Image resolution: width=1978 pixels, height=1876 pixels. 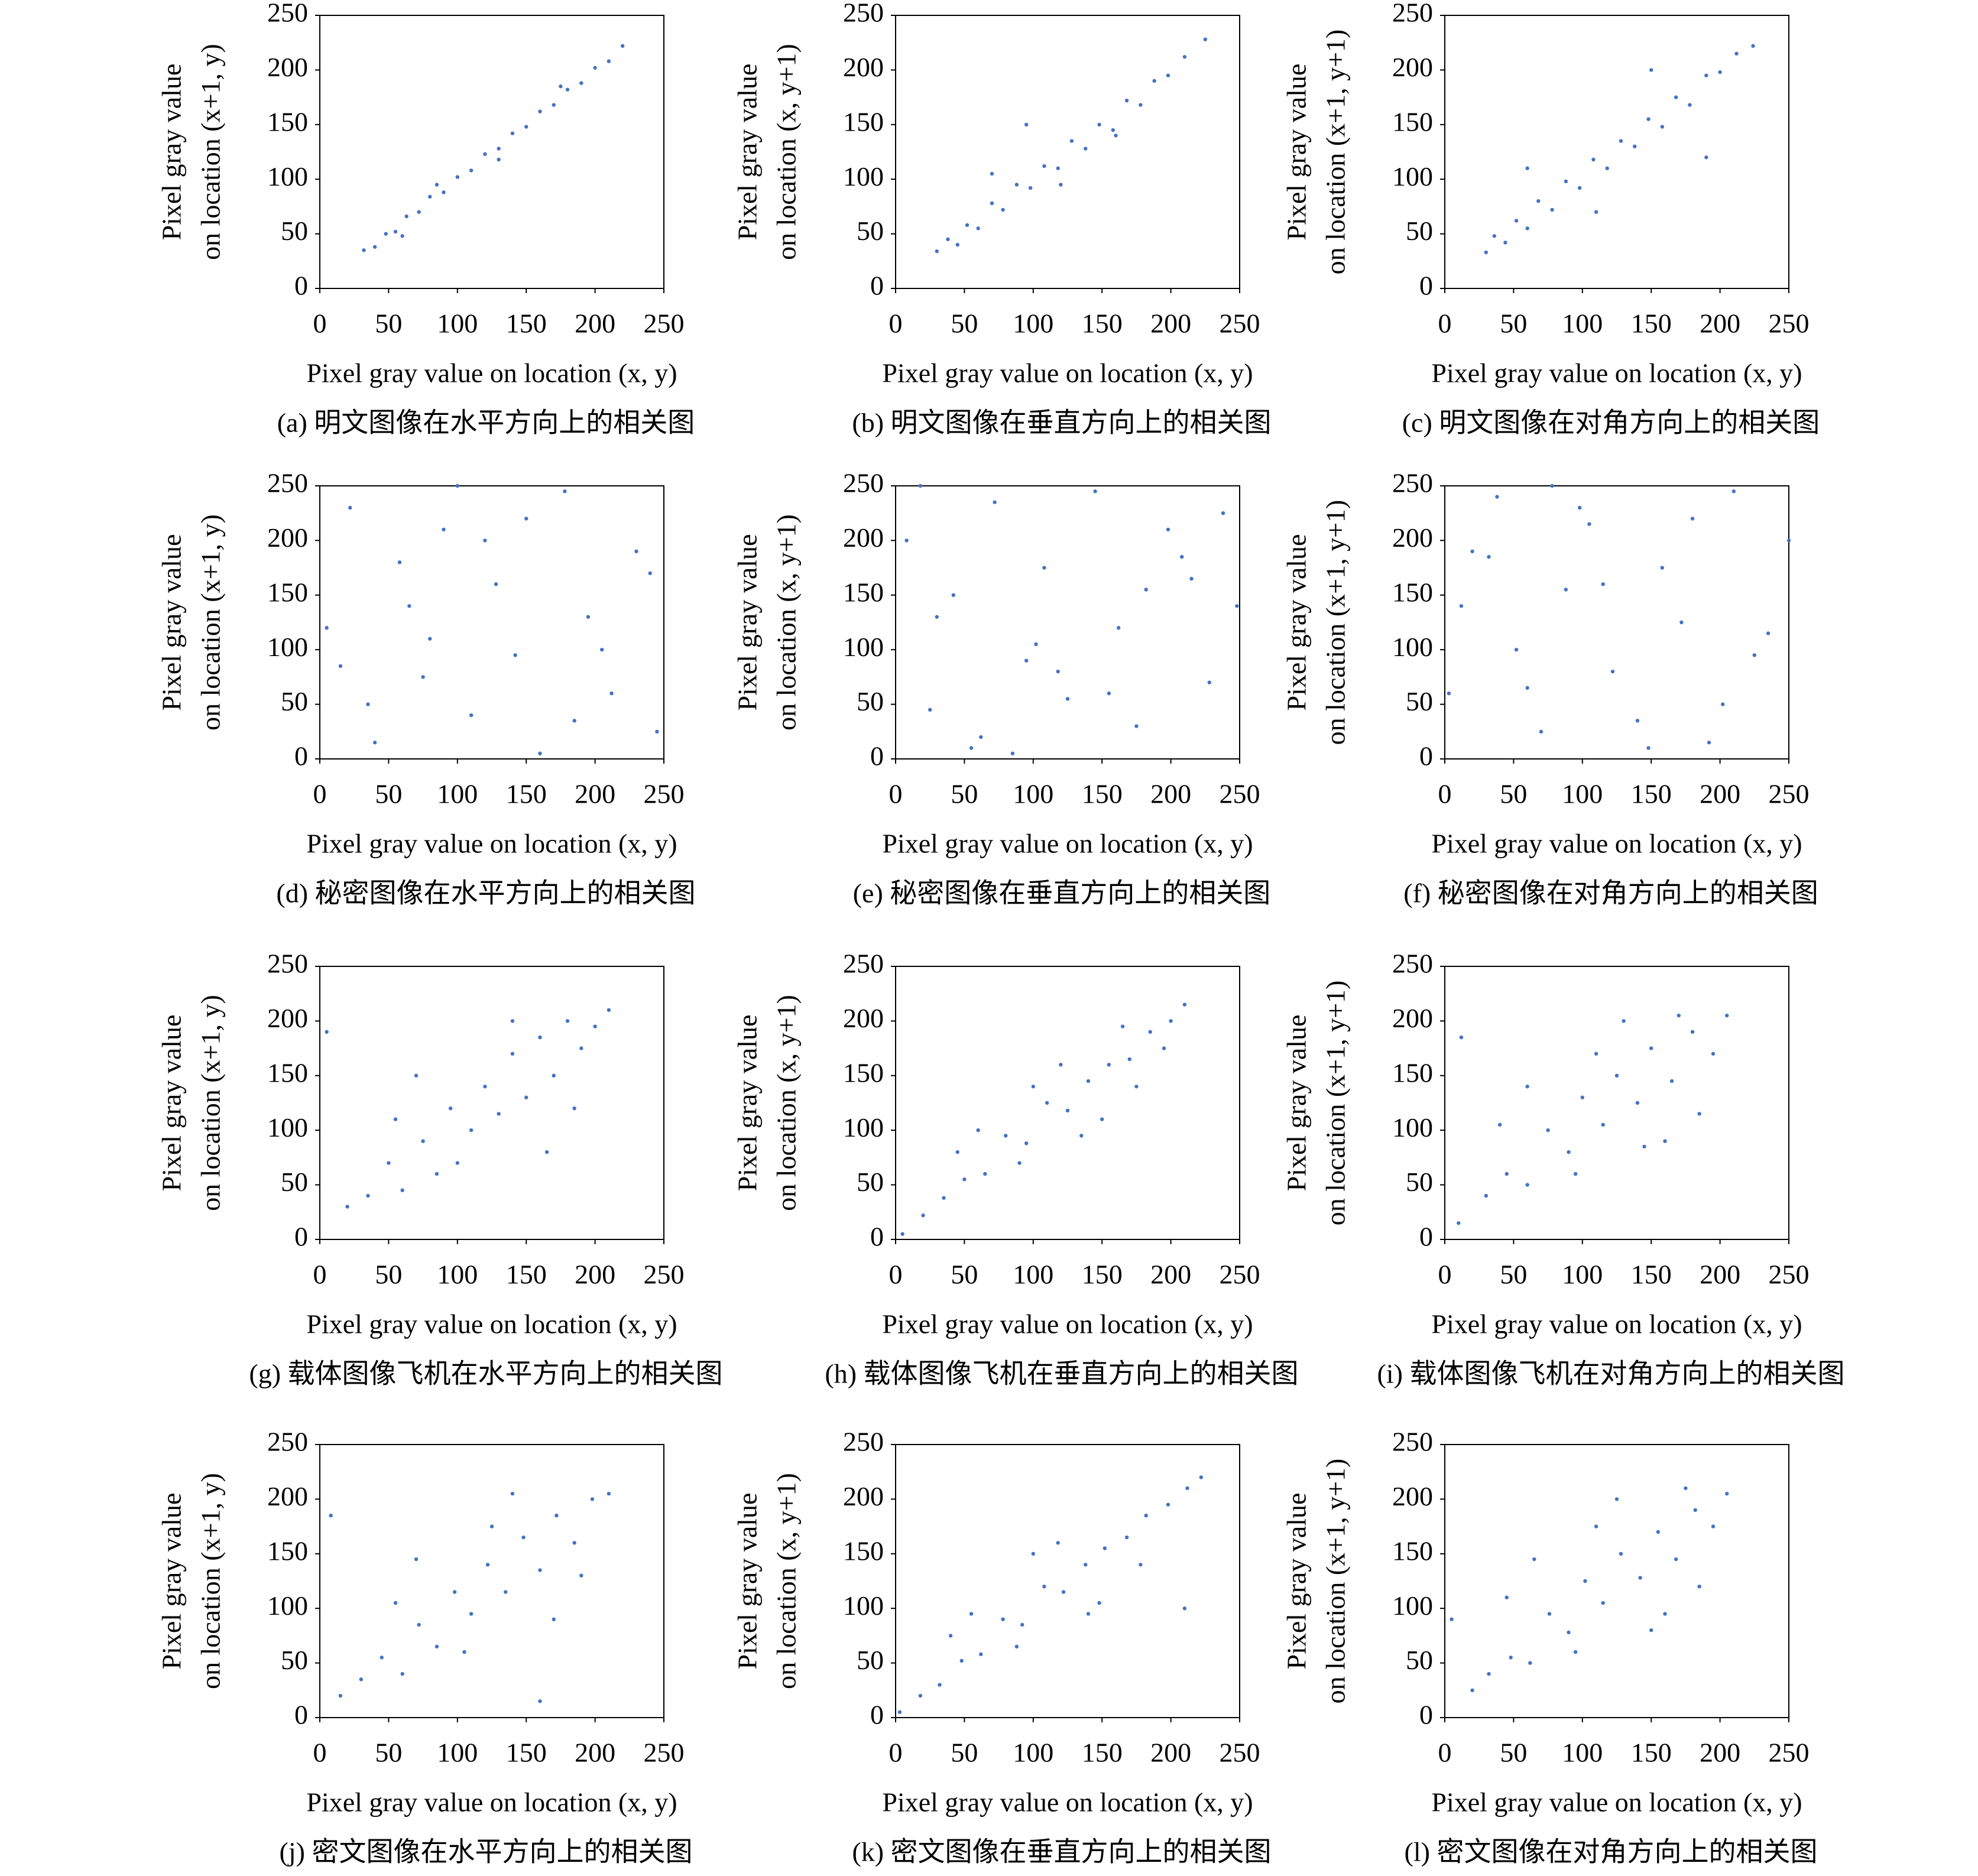 I want to click on caption: (h) 载体图像飞机在垂直方向上的相关图, so click(x=1061, y=1374).